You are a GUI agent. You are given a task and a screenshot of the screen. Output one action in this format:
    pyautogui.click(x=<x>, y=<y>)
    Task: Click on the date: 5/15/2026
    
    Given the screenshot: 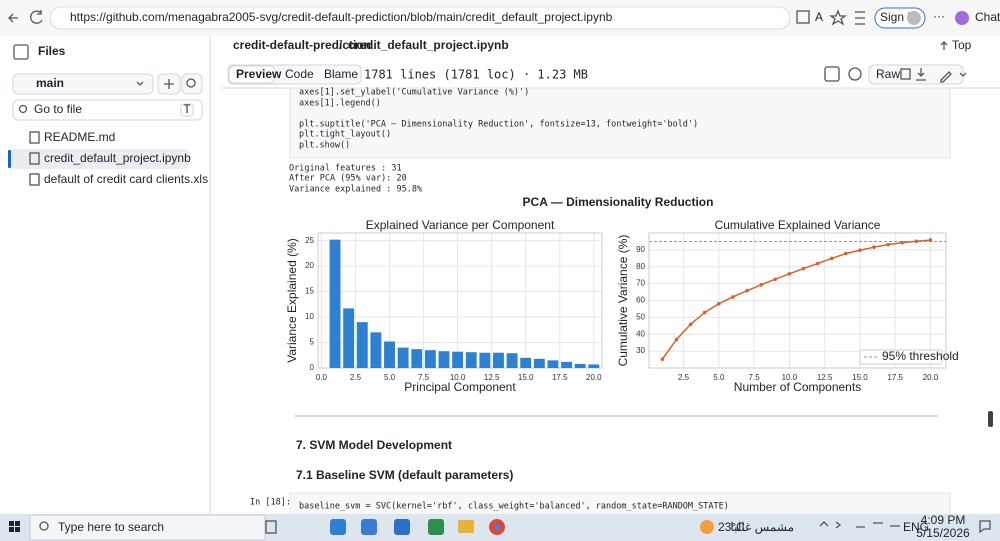 What is the action you would take?
    pyautogui.click(x=943, y=533)
    